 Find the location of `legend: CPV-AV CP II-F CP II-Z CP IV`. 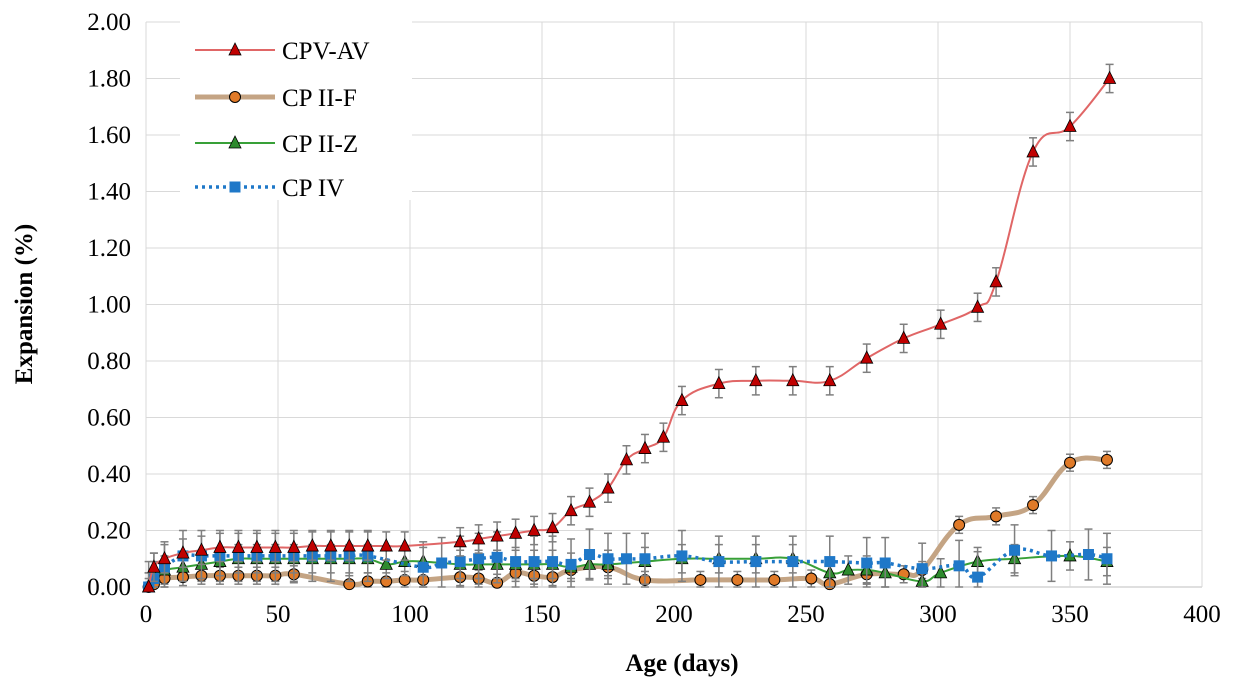

legend: CPV-AV CP II-F CP II-Z CP IV is located at coordinates (296, 109).